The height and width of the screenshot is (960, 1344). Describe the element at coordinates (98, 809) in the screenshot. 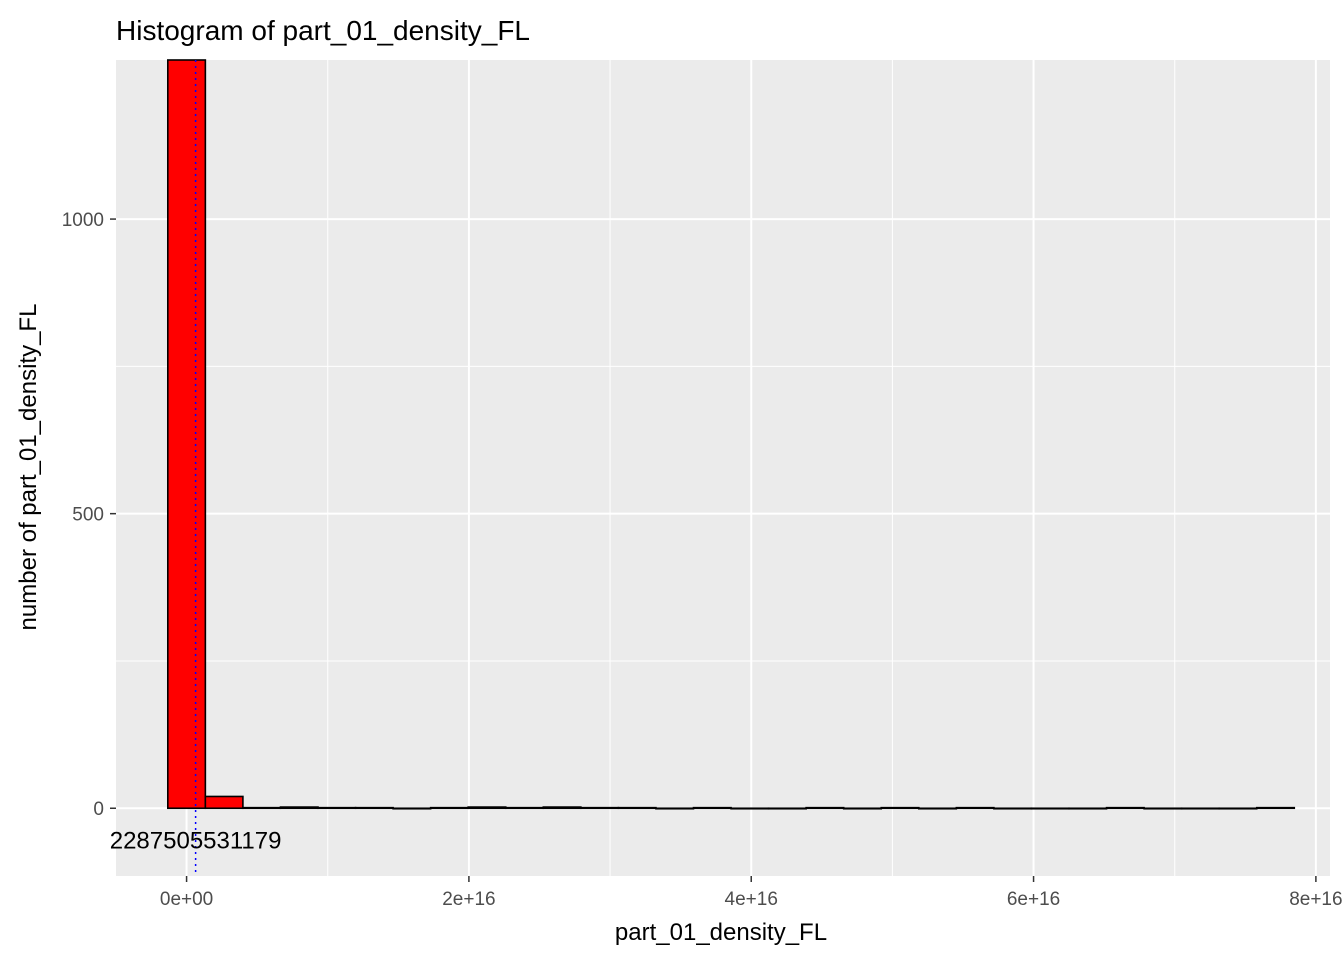

I see `y-tick-label: 0` at that location.